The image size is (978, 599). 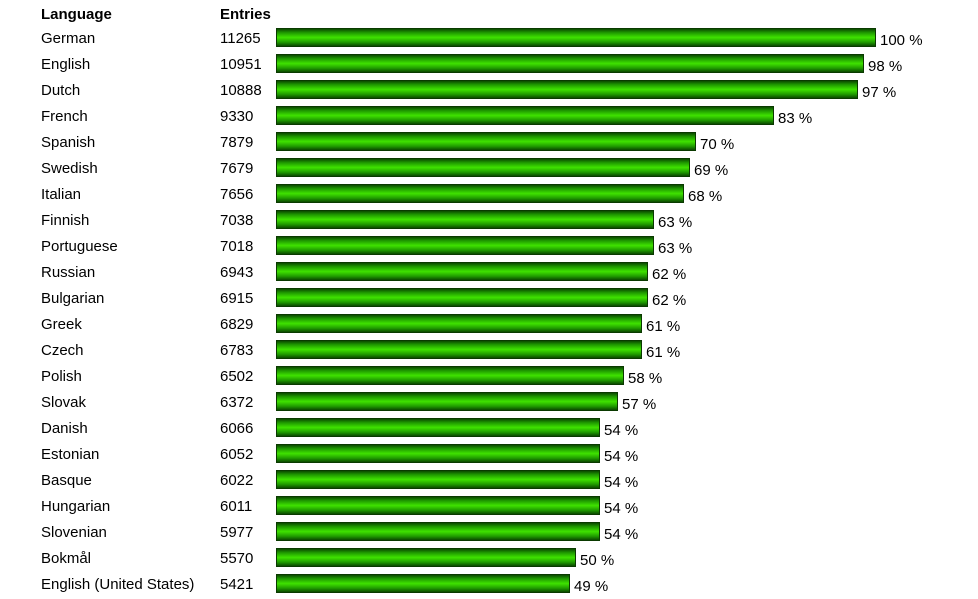 What do you see at coordinates (645, 378) in the screenshot?
I see `percent-label: 58 %` at bounding box center [645, 378].